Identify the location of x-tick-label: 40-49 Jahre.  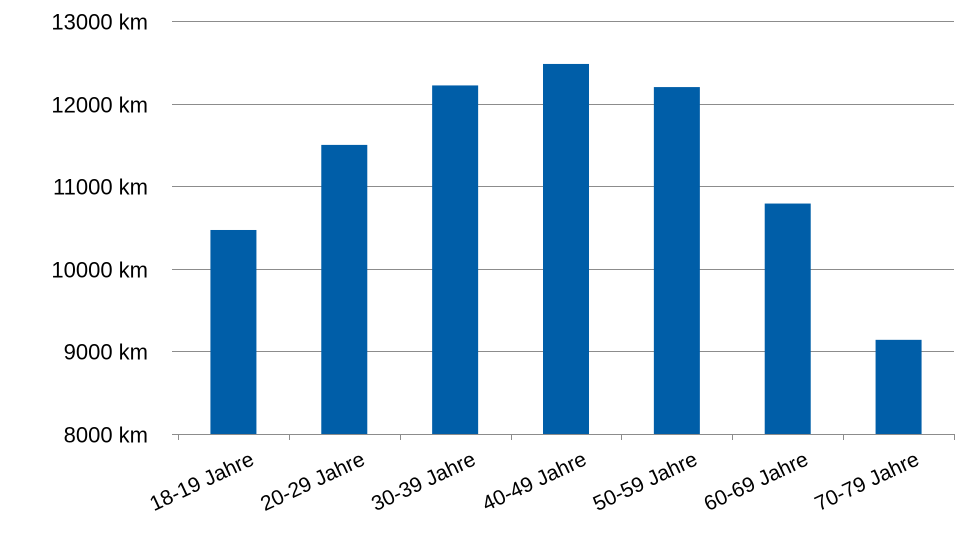
(534, 482).